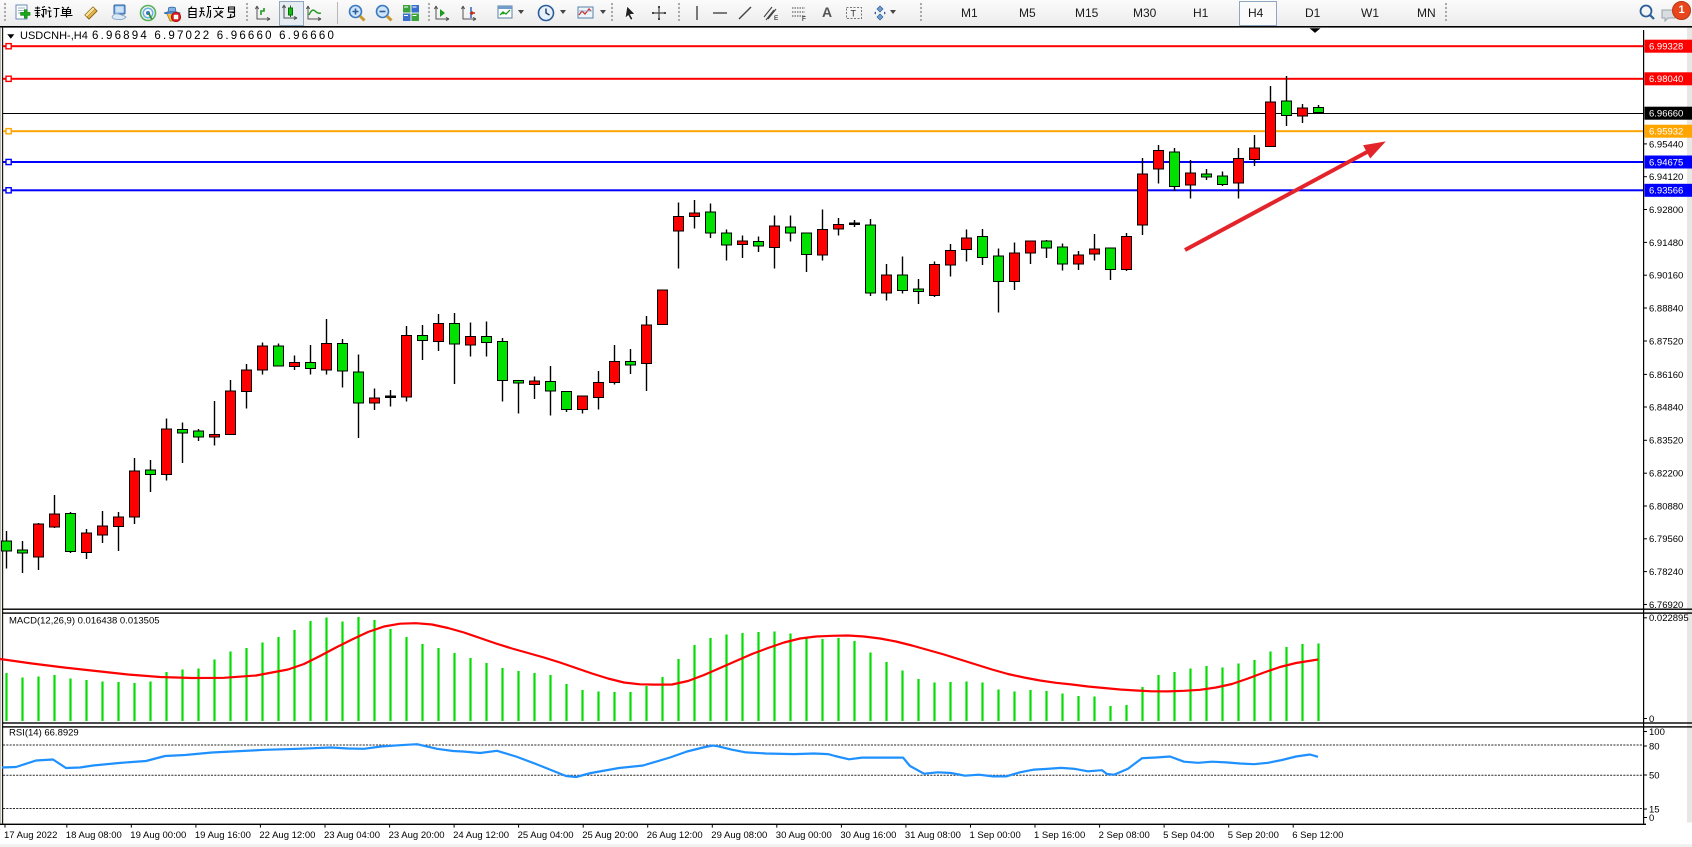 This screenshot has width=1692, height=847. I want to click on svg-text: 6.94675, so click(1666, 162).